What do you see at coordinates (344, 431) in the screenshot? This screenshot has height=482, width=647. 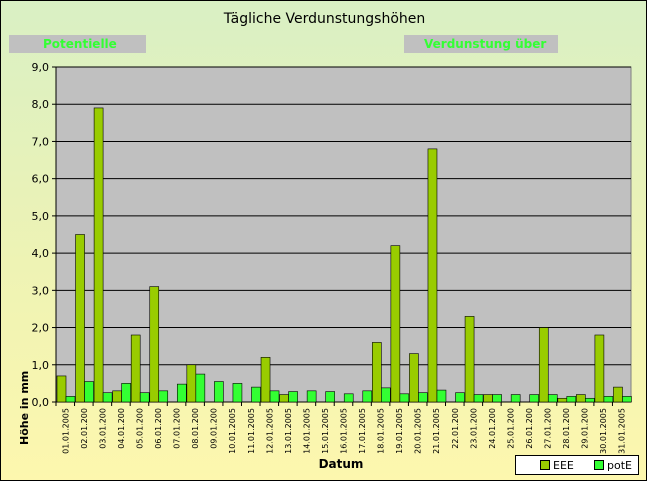 I see `x-tick-label: 16.01.2005` at bounding box center [344, 431].